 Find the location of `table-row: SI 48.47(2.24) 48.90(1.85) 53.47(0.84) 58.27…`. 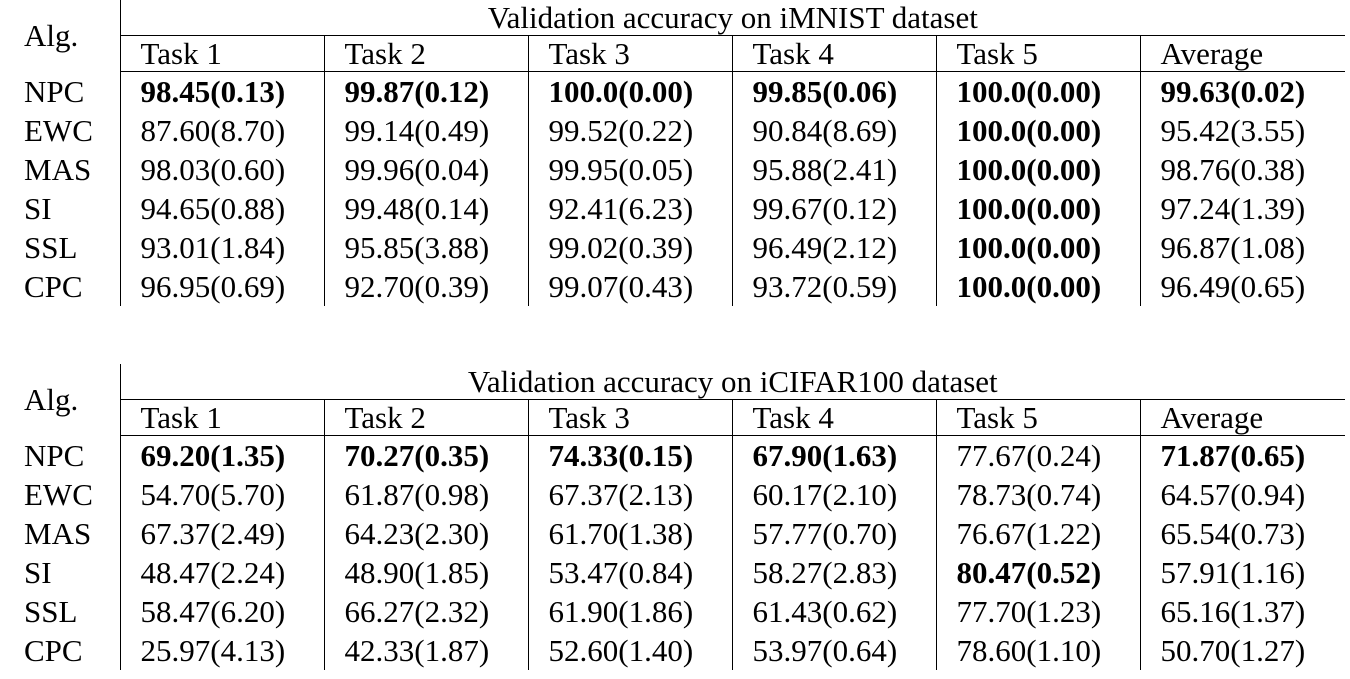

table-row: SI 48.47(2.24) 48.90(1.85) 53.47(0.84) 58.27… is located at coordinates (678, 572).